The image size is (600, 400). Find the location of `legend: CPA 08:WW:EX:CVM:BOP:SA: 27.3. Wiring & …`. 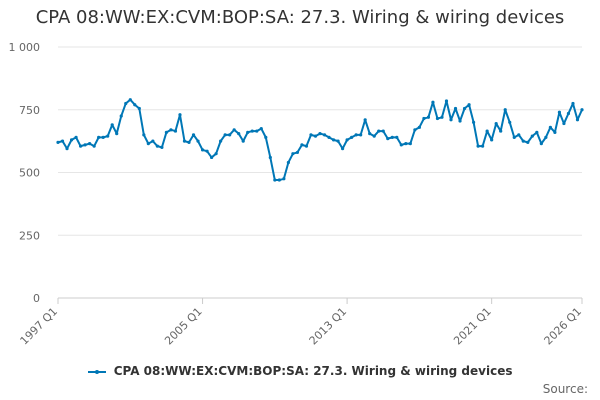

legend: CPA 08:WW:EX:CVM:BOP:SA: 27.3. Wiring & … is located at coordinates (300, 371).